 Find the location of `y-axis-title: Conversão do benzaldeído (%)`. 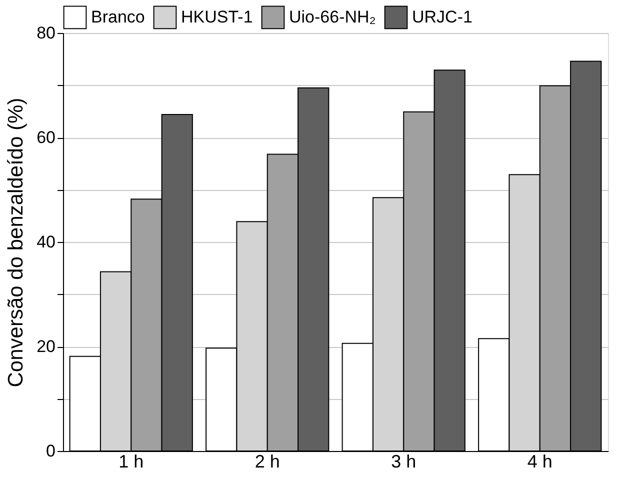

y-axis-title: Conversão do benzaldeído (%) is located at coordinates (16, 243).